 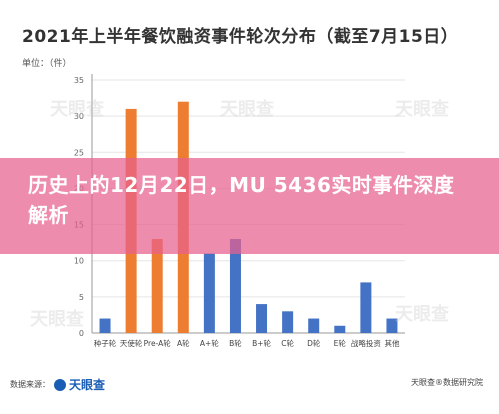 What do you see at coordinates (81, 297) in the screenshot?
I see `y-tick-label: 5` at bounding box center [81, 297].